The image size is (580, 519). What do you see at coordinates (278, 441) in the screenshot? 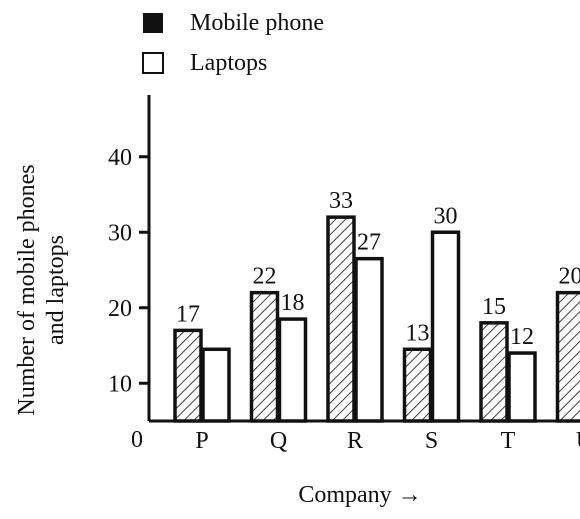
I see `x-tick-label-q: Q` at bounding box center [278, 441].